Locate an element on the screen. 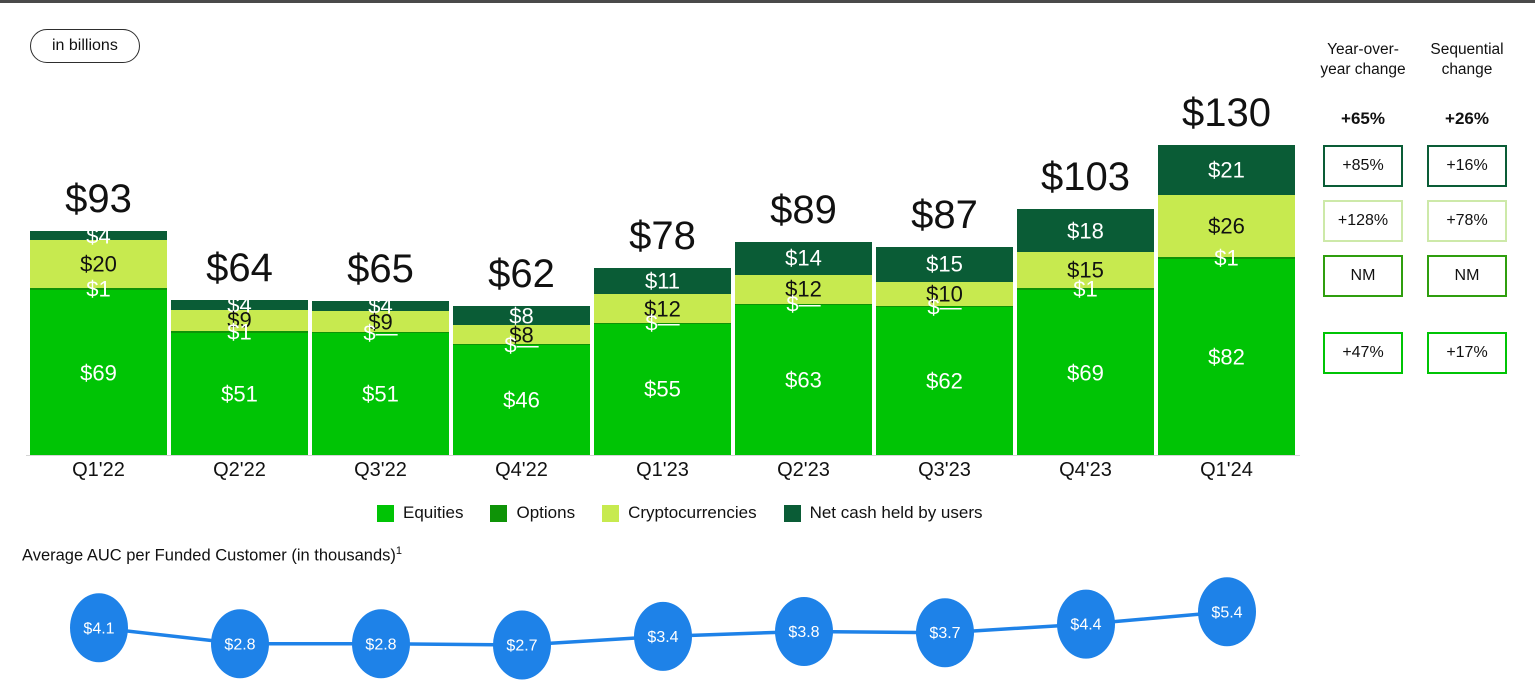 The width and height of the screenshot is (1535, 687). yoy-change-header: Year-over- year change is located at coordinates (1363, 60).